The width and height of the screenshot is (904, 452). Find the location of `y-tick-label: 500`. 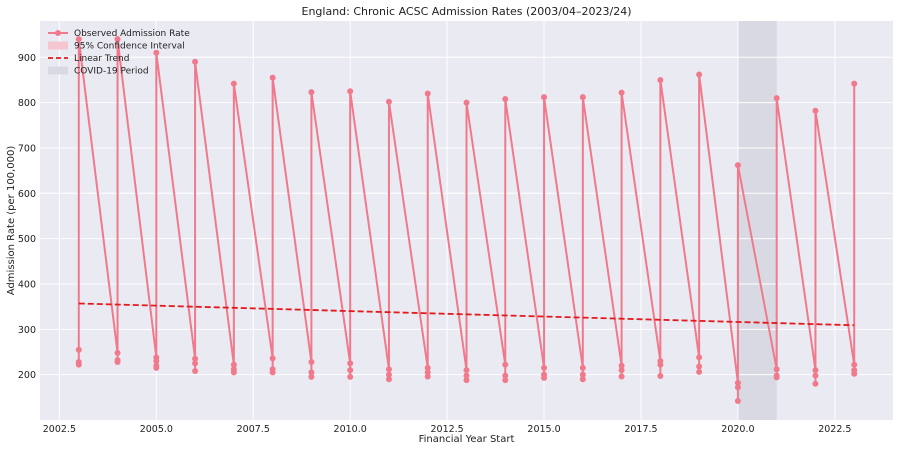

y-tick-label: 500 is located at coordinates (27, 239).